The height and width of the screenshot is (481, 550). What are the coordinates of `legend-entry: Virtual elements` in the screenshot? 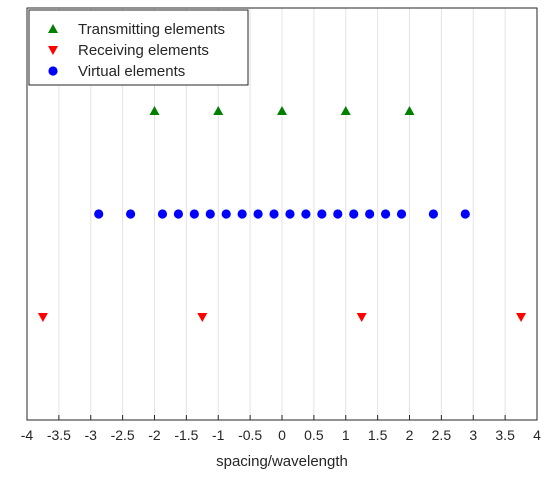 It's located at (116, 71).